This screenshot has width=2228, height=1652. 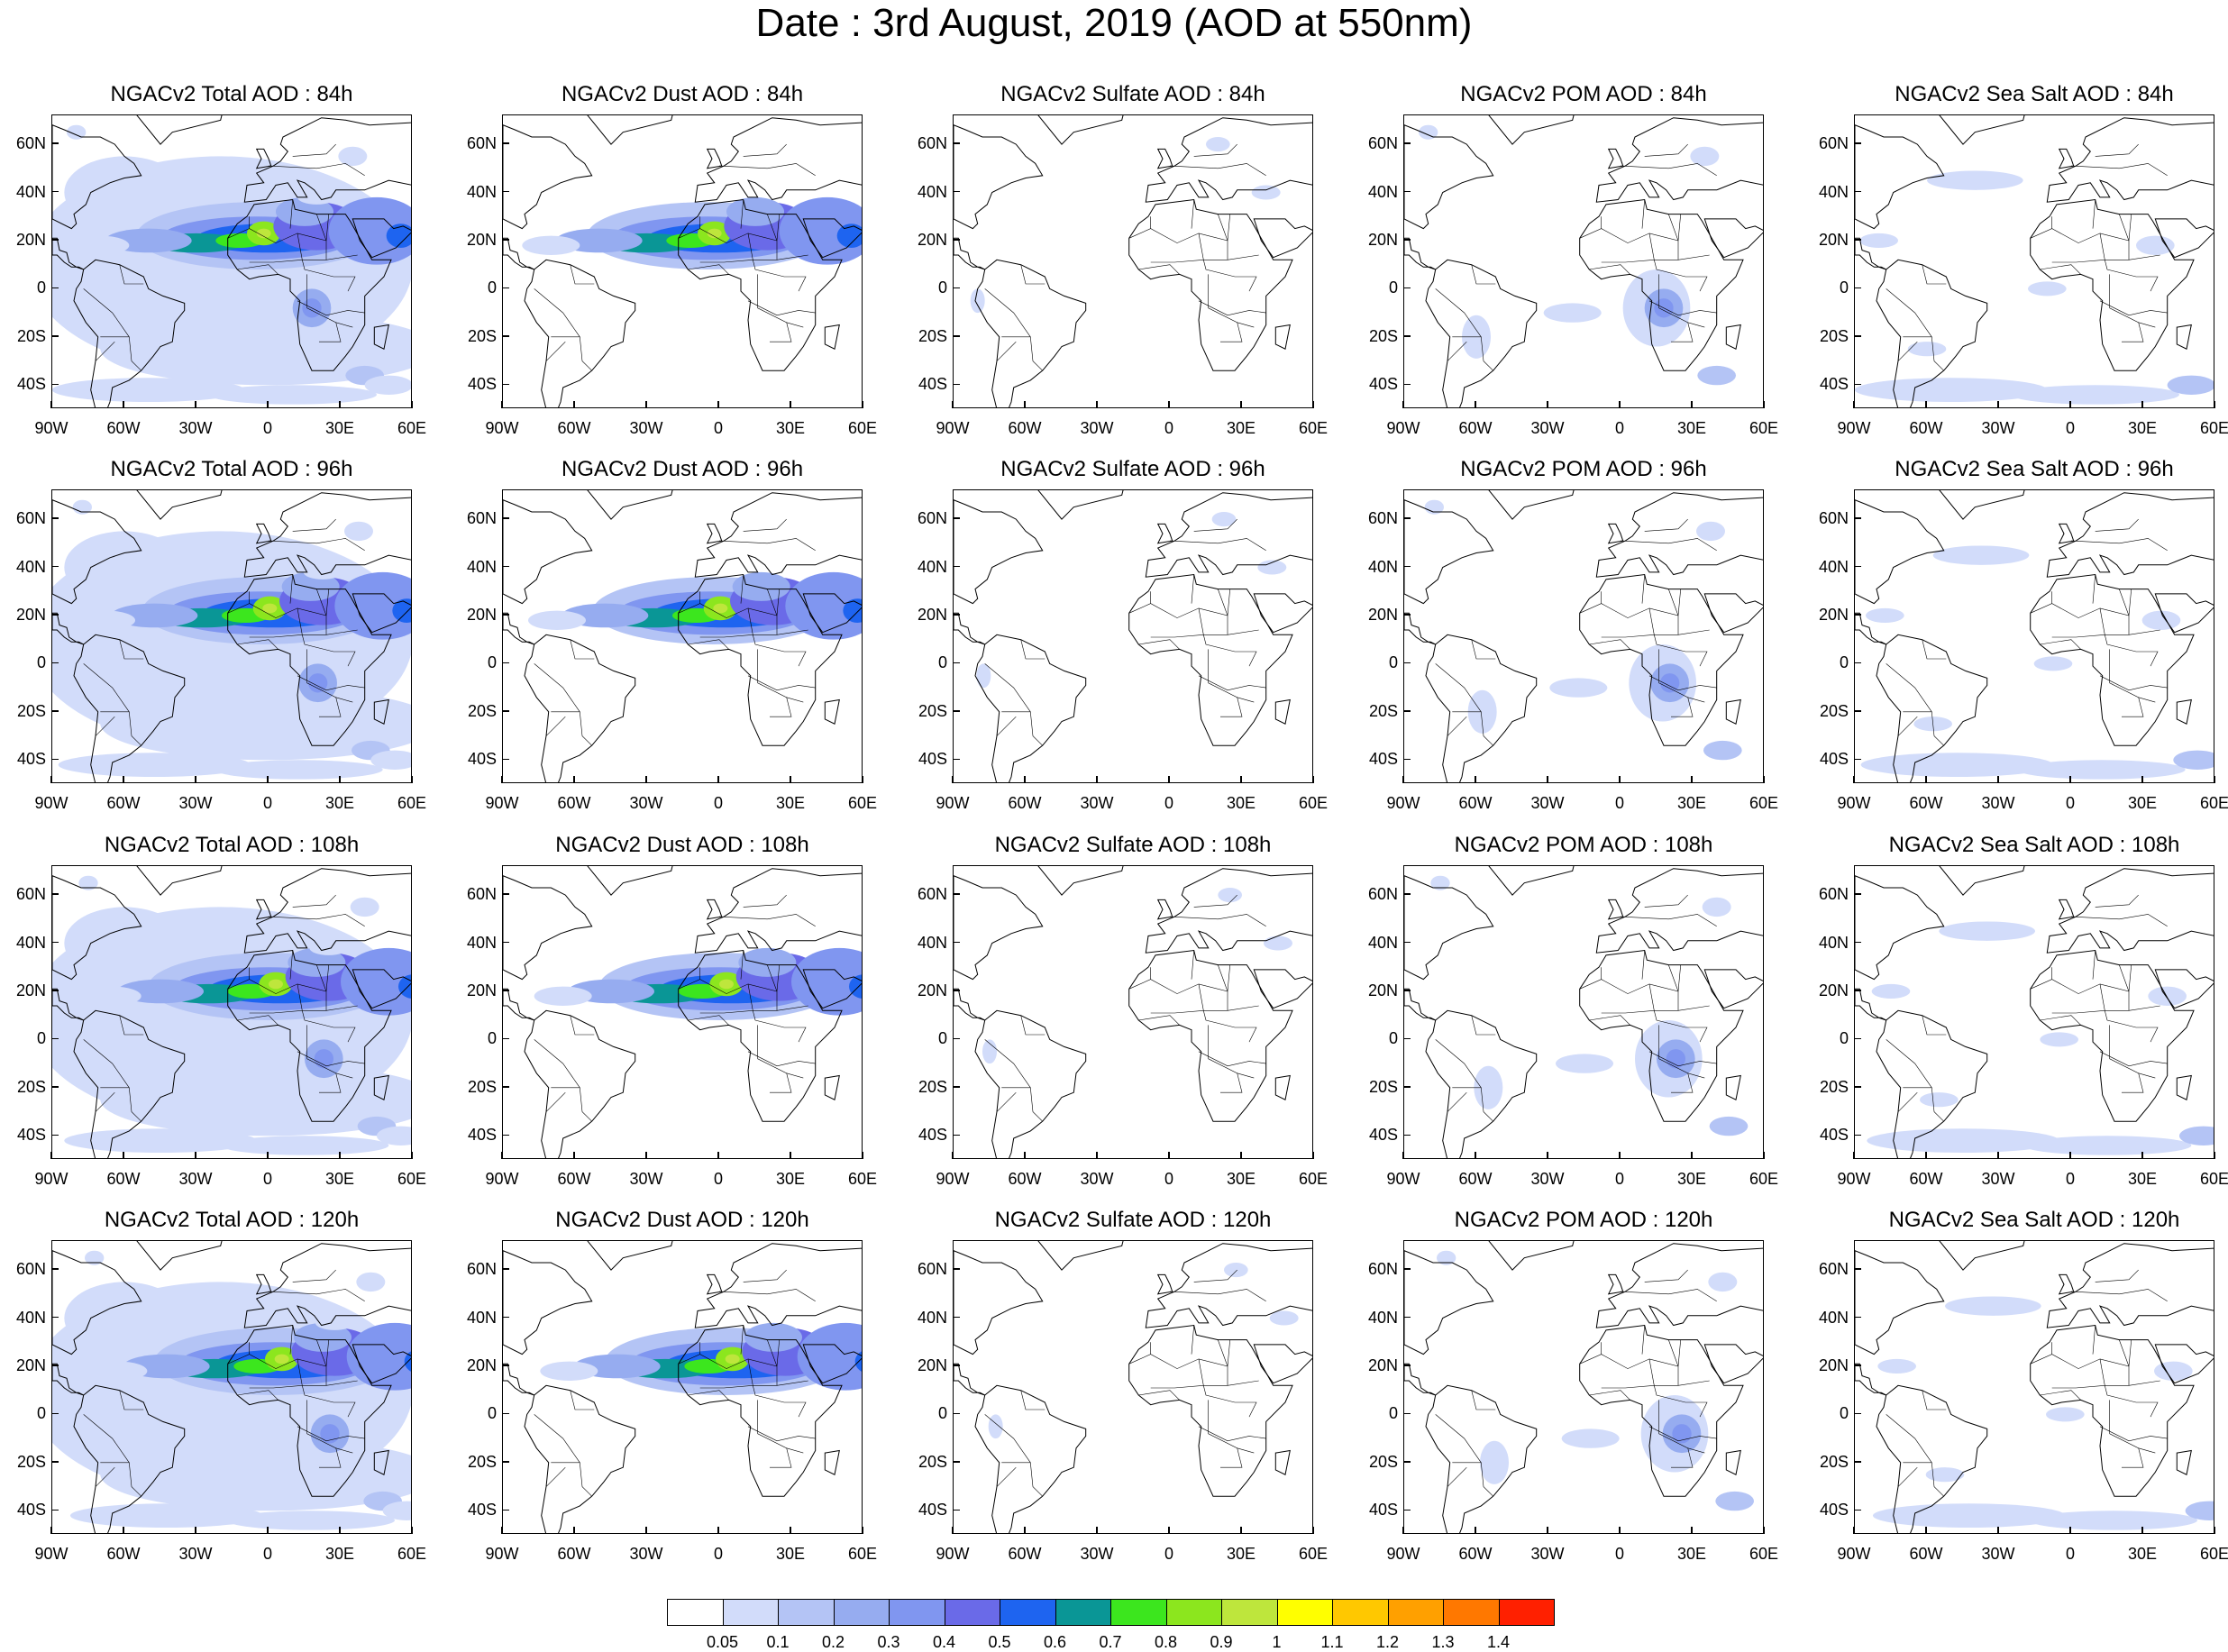 I want to click on lon-tick-label: 60E, so click(x=412, y=803).